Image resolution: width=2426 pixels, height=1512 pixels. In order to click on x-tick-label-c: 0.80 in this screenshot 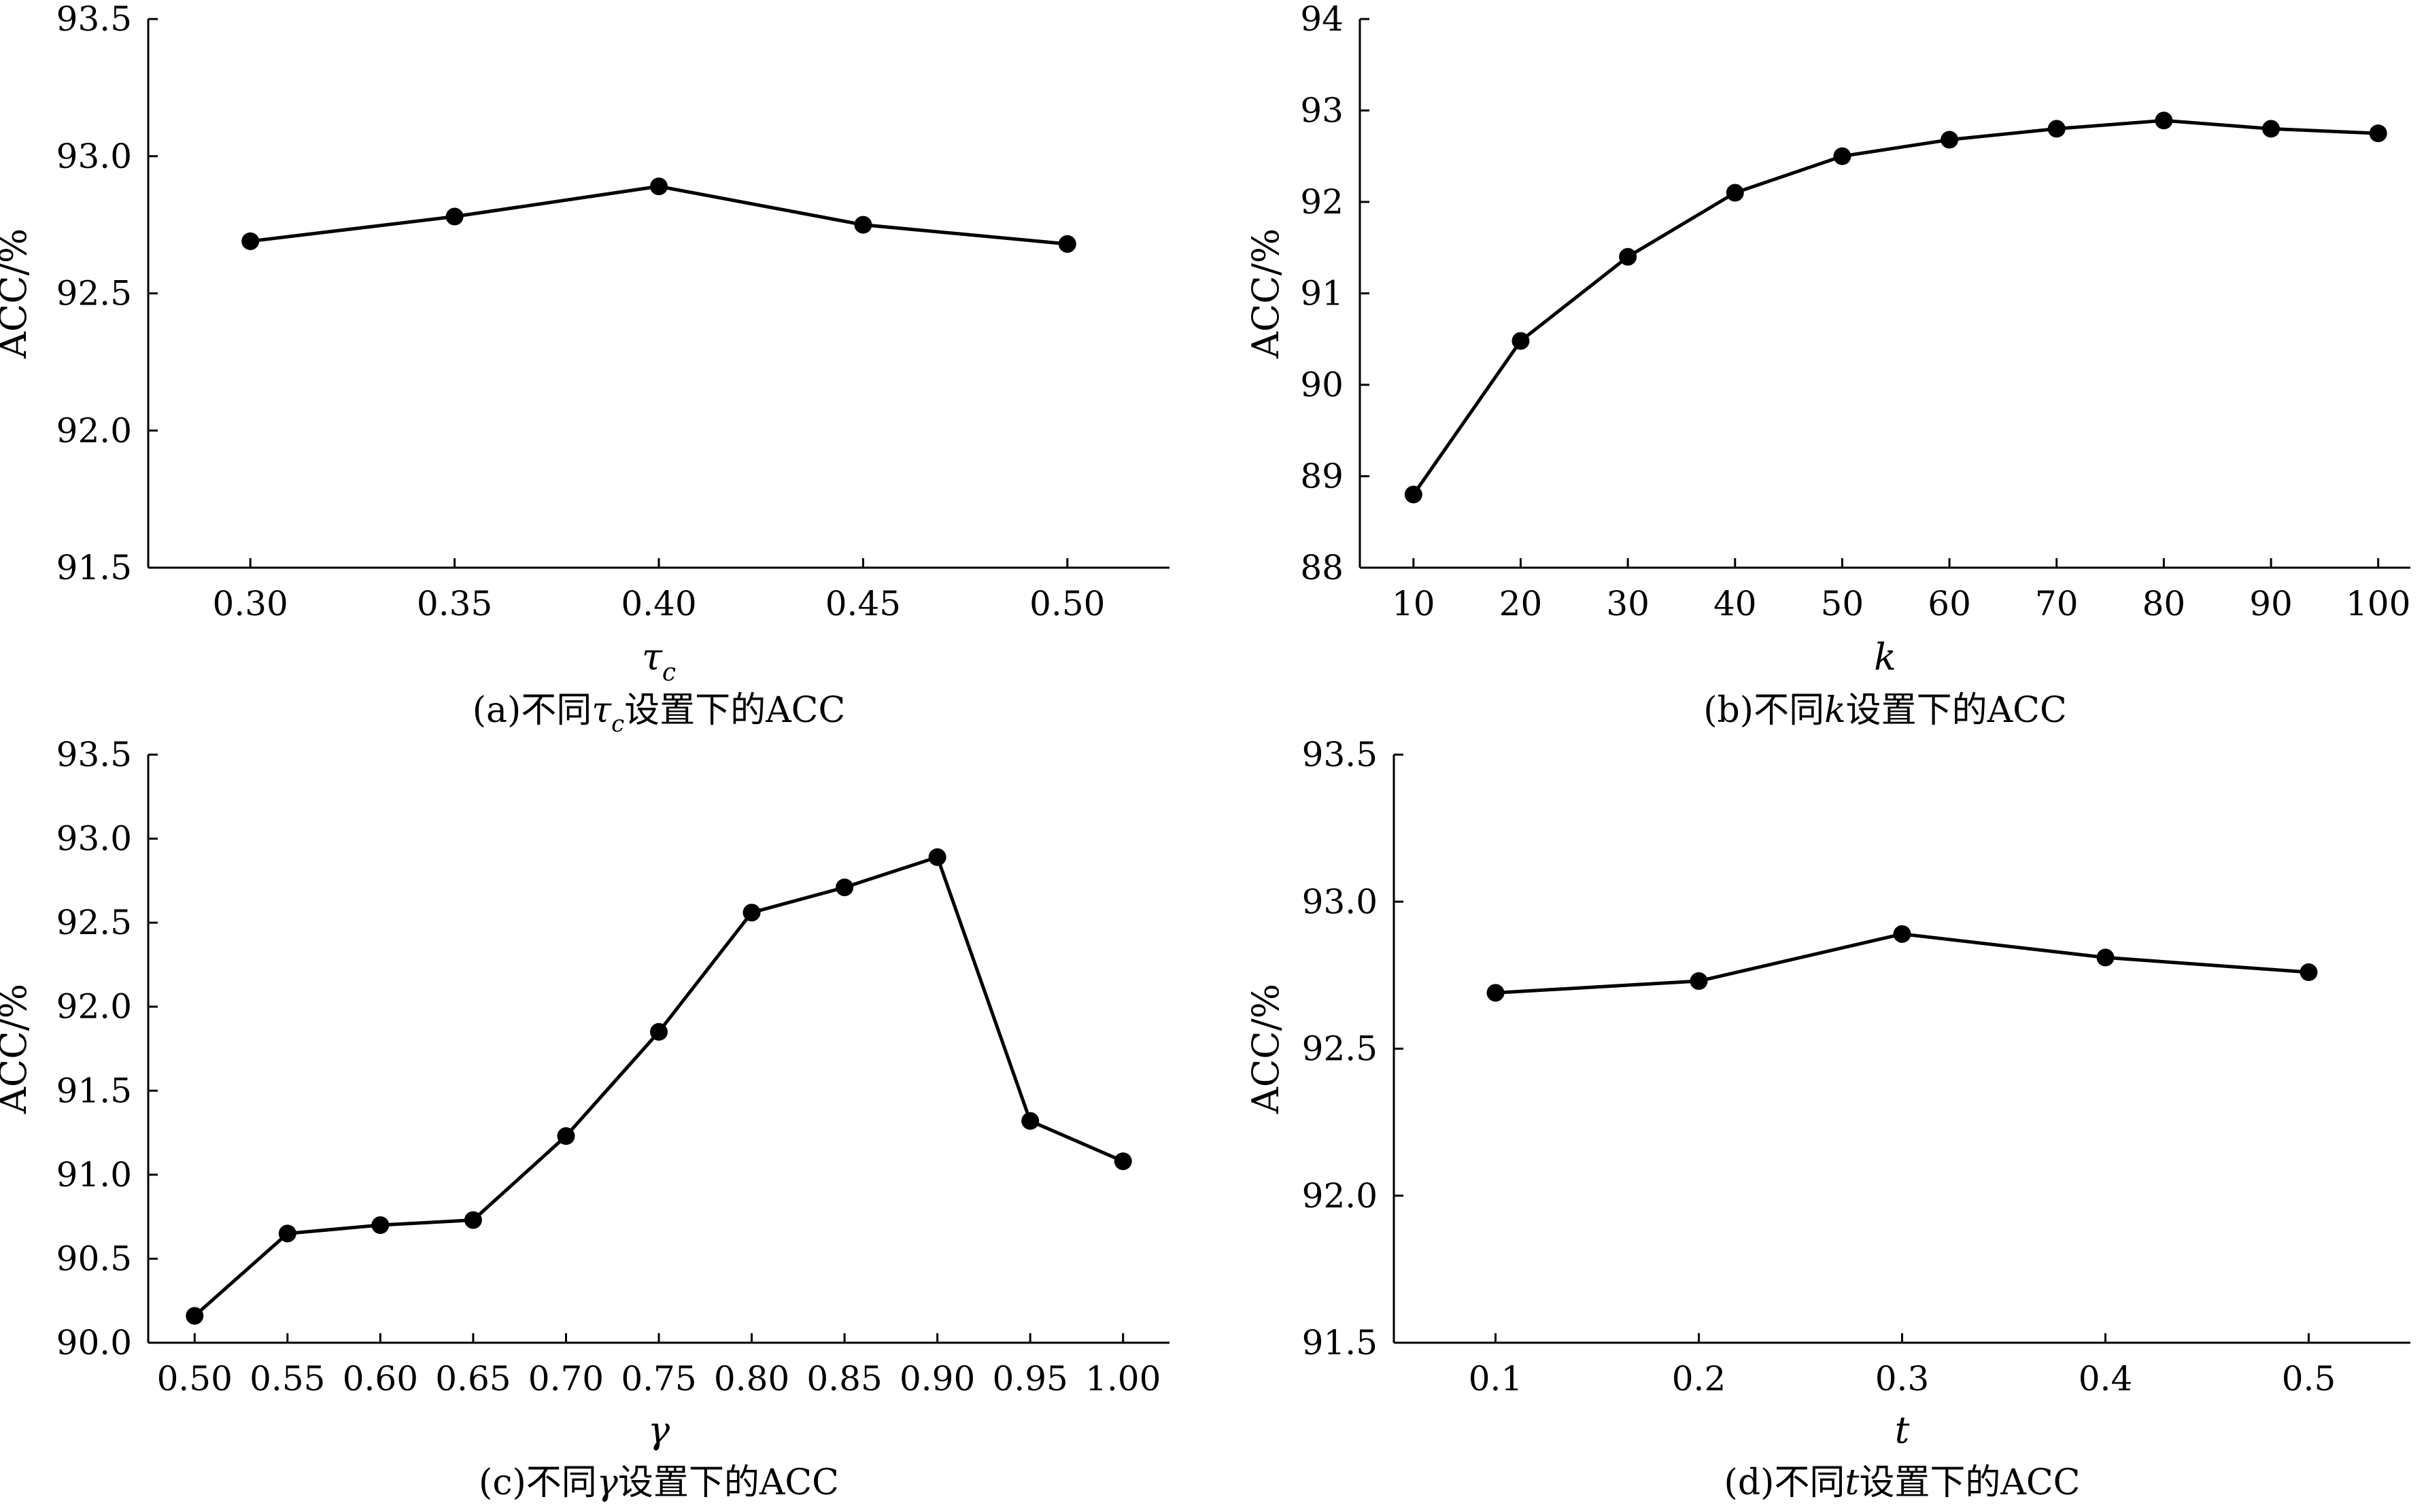, I will do `click(751, 1378)`.